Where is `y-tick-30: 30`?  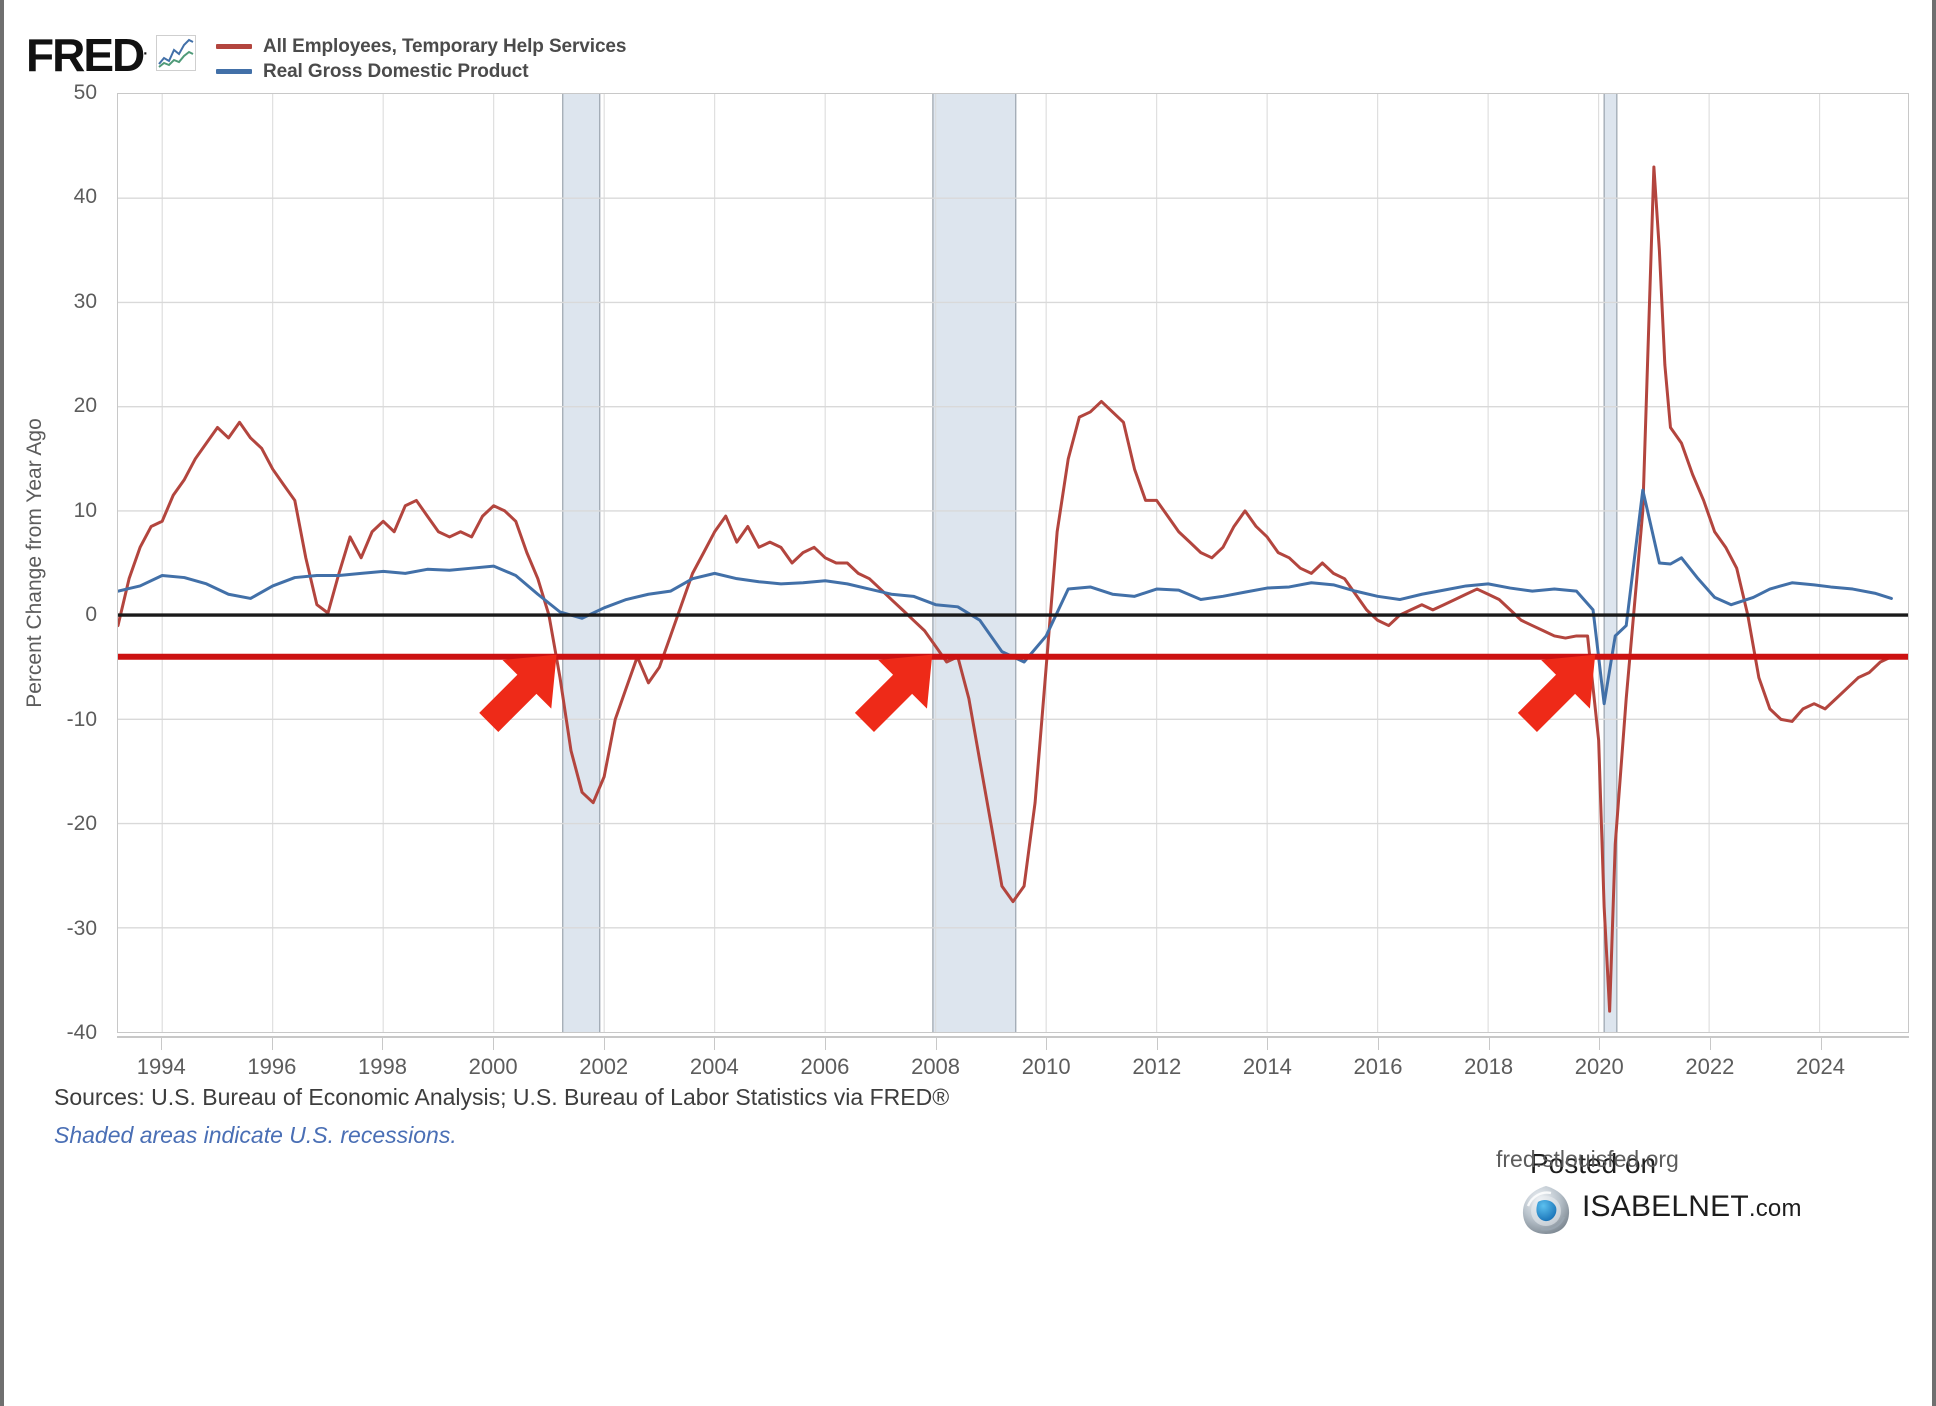 y-tick-30: 30 is located at coordinates (85, 301).